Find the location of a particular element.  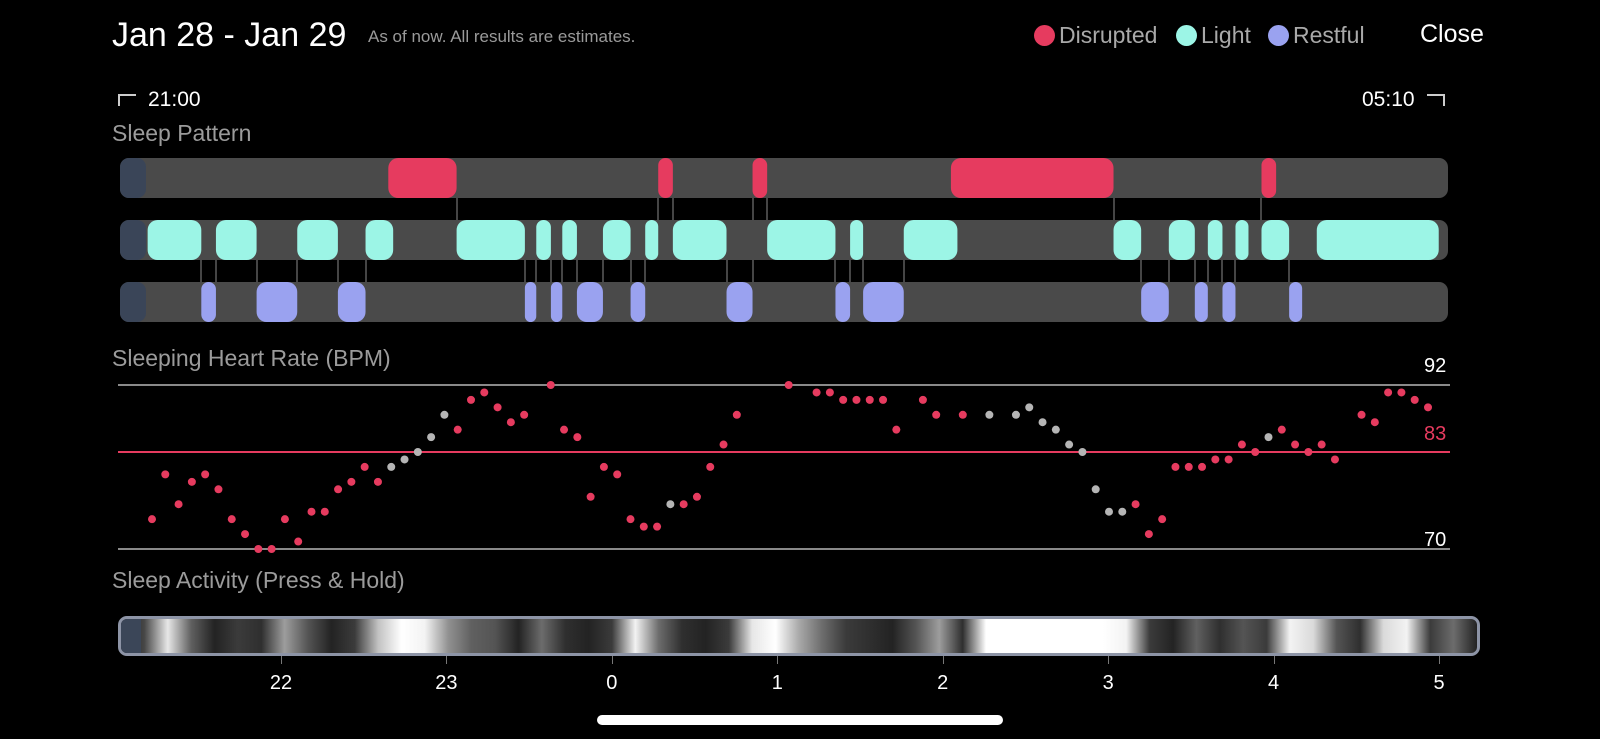

home-indicator is located at coordinates (800, 720).